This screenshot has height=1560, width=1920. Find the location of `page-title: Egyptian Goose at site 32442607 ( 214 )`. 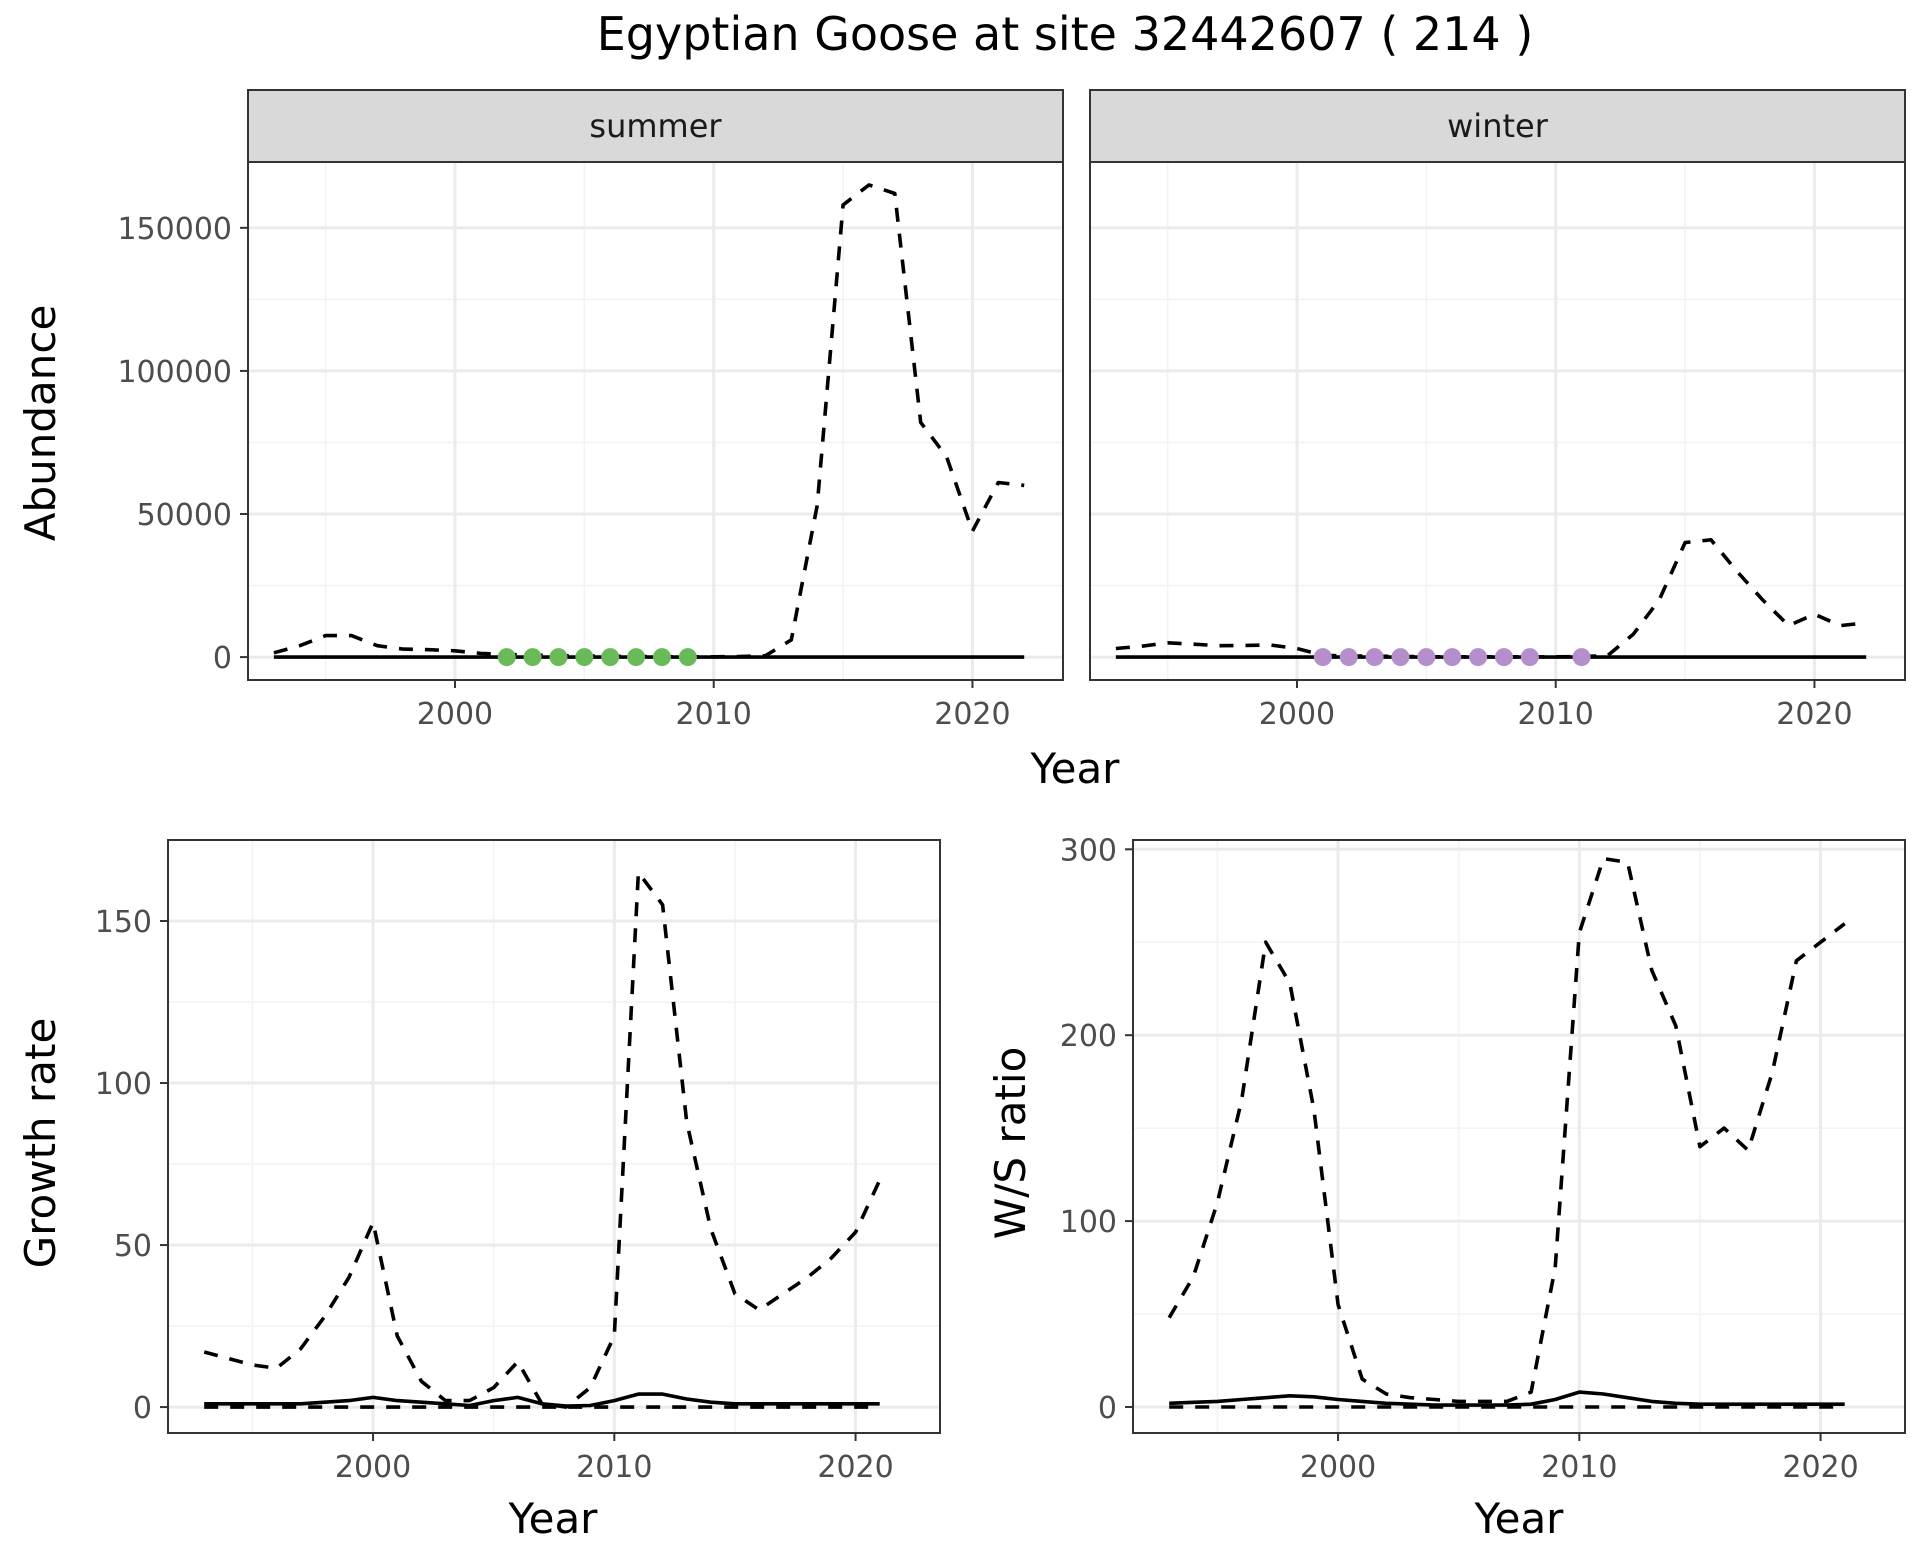

page-title: Egyptian Goose at site 32442607 ( 214 ) is located at coordinates (1065, 34).